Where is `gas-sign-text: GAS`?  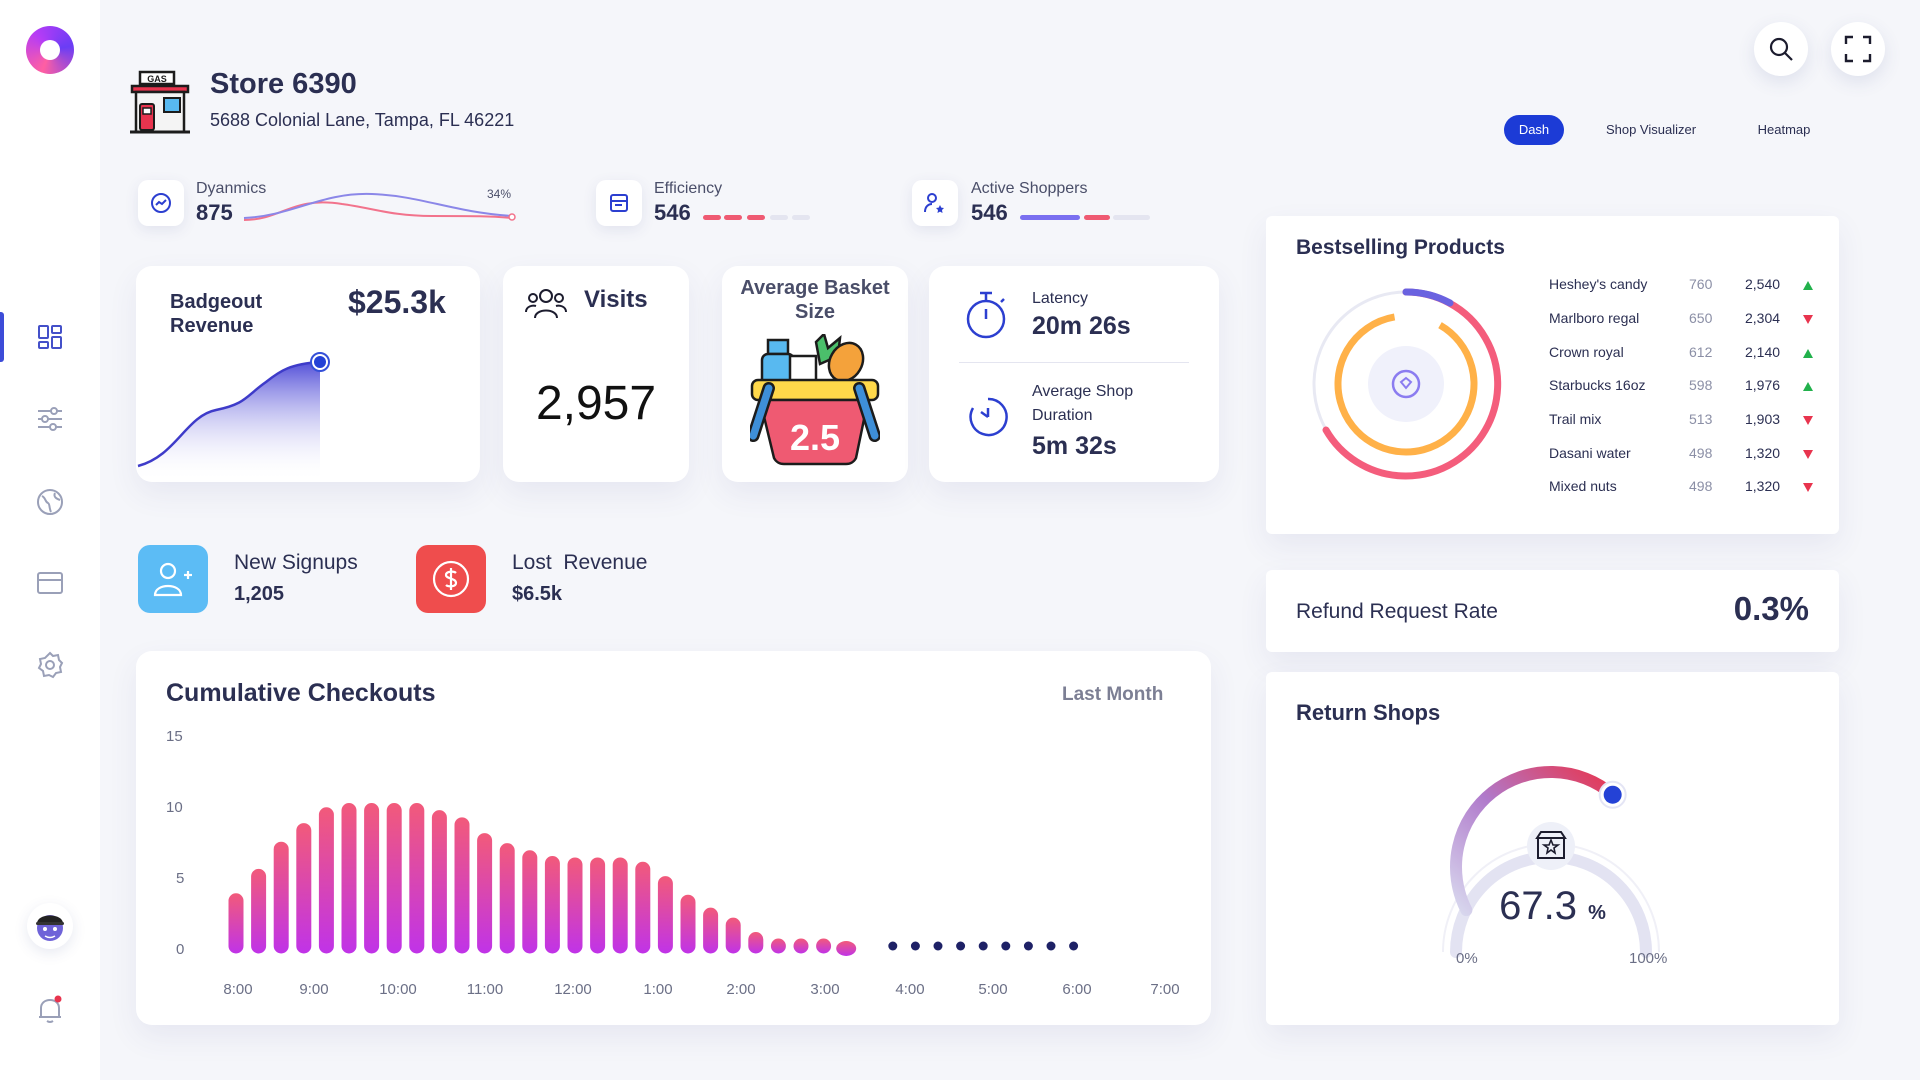 gas-sign-text: GAS is located at coordinates (157, 79).